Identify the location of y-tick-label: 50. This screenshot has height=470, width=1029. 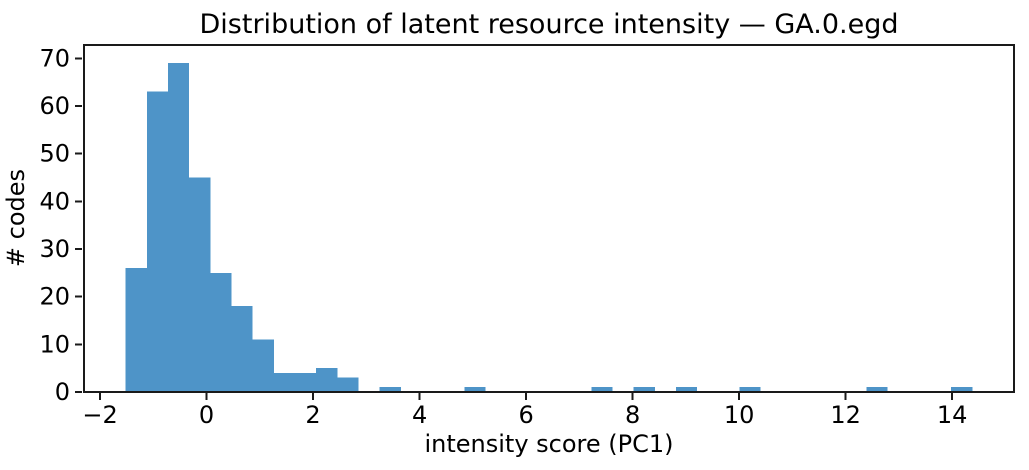
(54, 154).